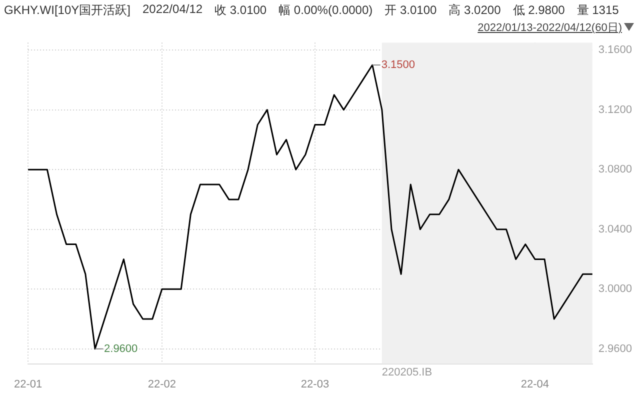 The width and height of the screenshot is (640, 405). I want to click on text: 高 3.0200, so click(474, 10).